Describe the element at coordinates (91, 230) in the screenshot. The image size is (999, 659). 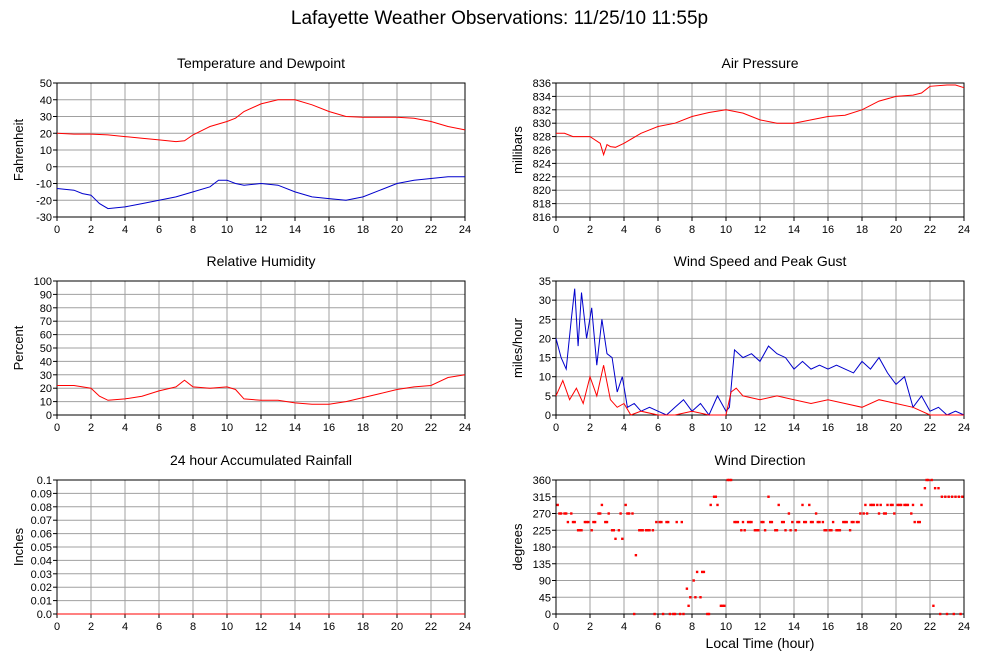
I see `temperature-x-tick-label: 2` at that location.